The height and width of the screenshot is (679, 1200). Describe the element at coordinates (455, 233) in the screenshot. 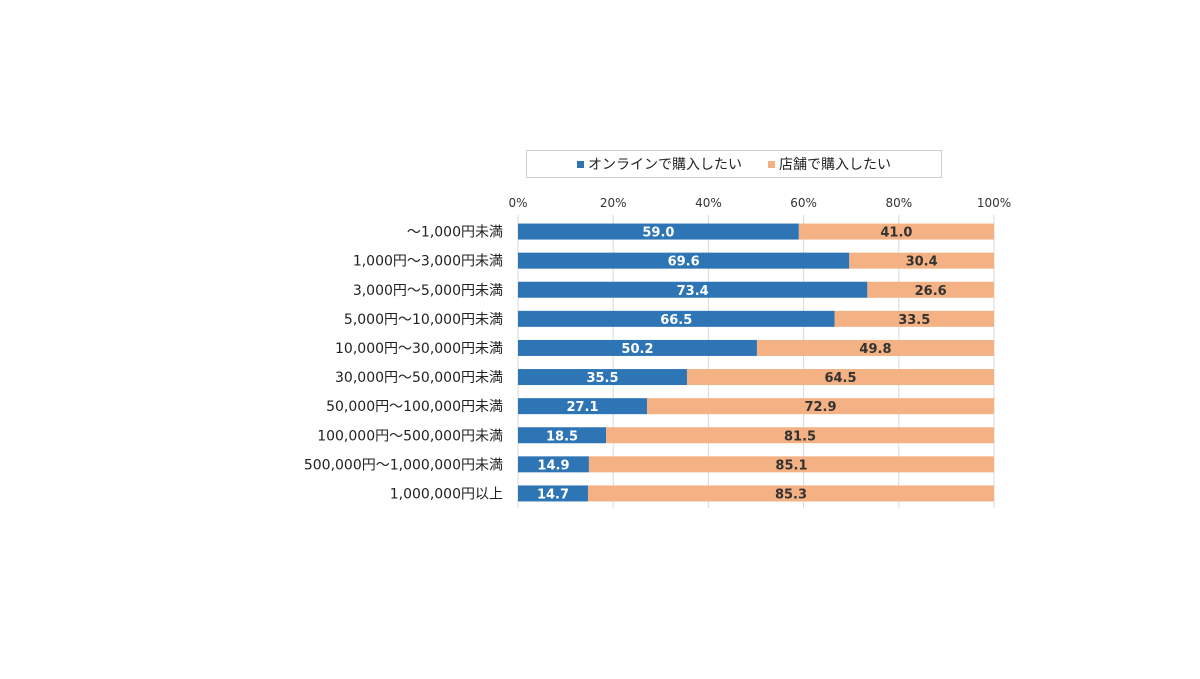

I see `category-label: ～1,000円未満` at that location.